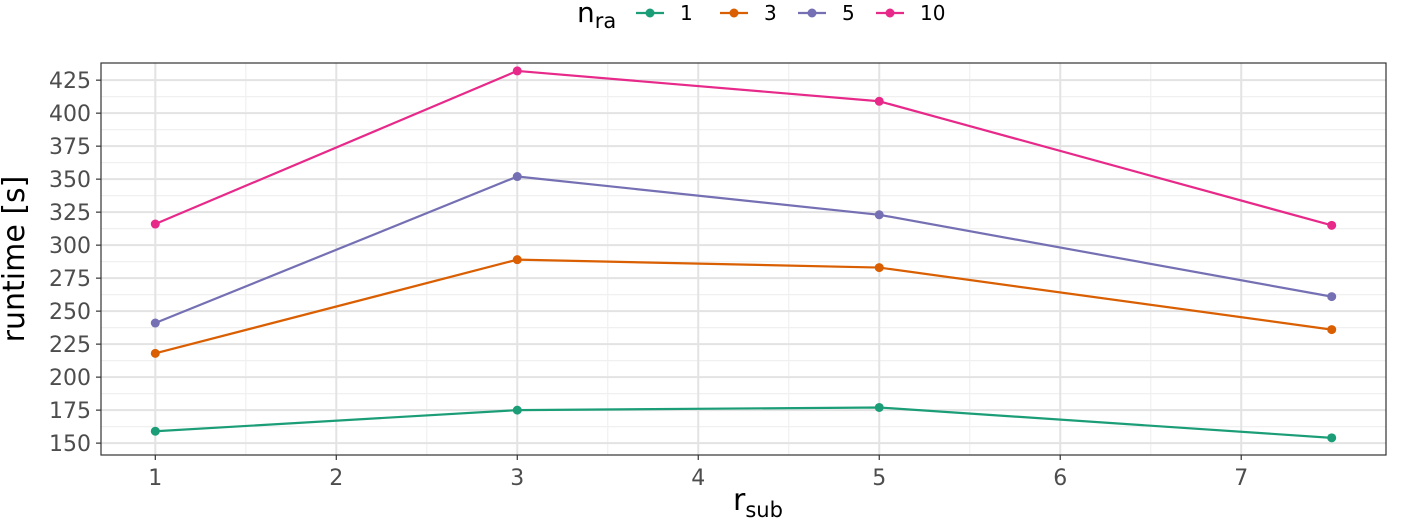  I want to click on y-tick-label: 400, so click(70, 114).